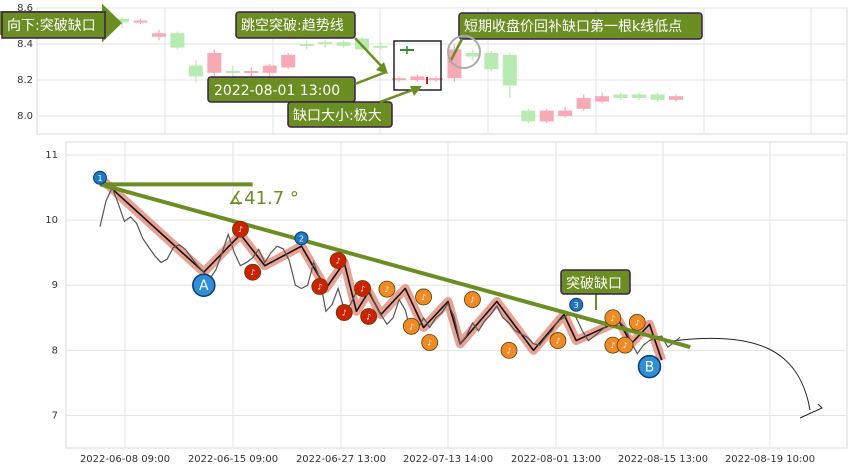 This screenshot has width=853, height=471. What do you see at coordinates (741, 374) in the screenshot?
I see `projection-arc` at bounding box center [741, 374].